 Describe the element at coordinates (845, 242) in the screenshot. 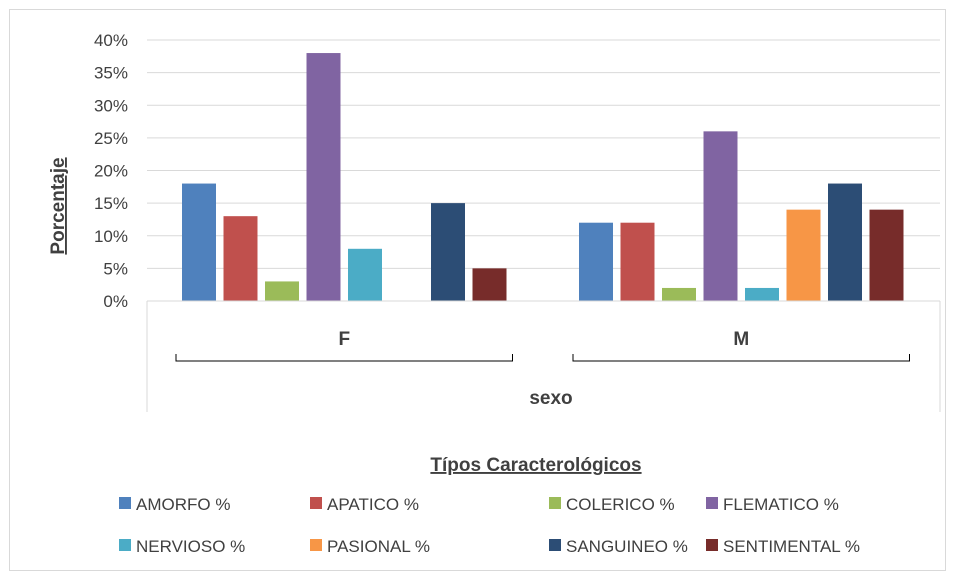

I see `bar-M-sanguineo` at that location.